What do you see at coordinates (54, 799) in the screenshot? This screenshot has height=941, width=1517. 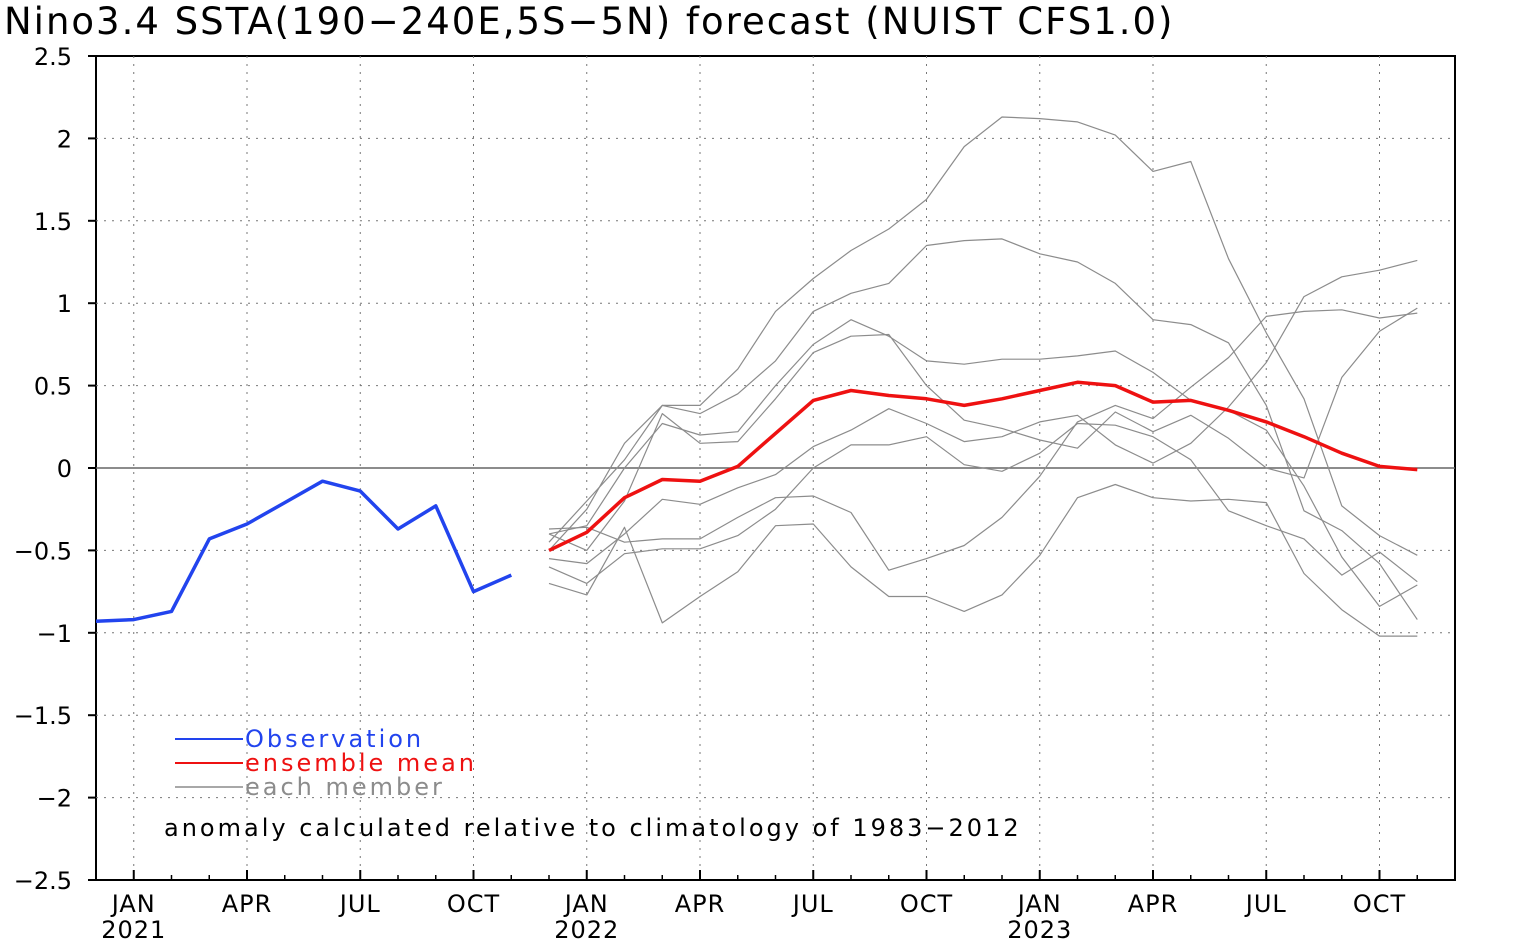 I see `y-tick-label: −2` at bounding box center [54, 799].